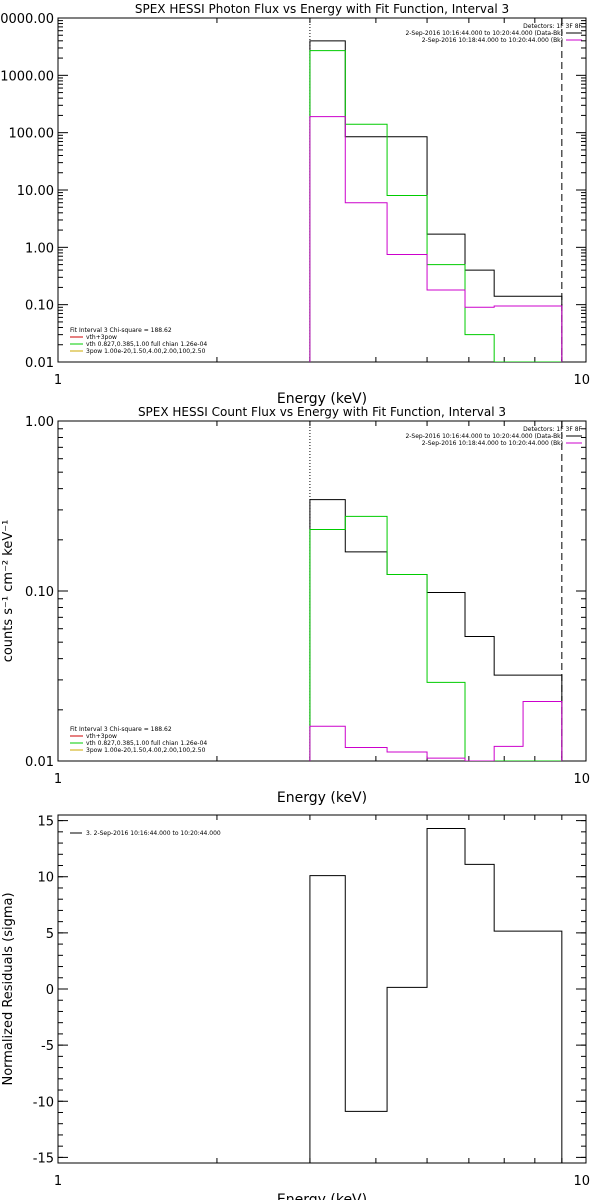  I want to click on y-tick-label: -10, so click(43, 1102).